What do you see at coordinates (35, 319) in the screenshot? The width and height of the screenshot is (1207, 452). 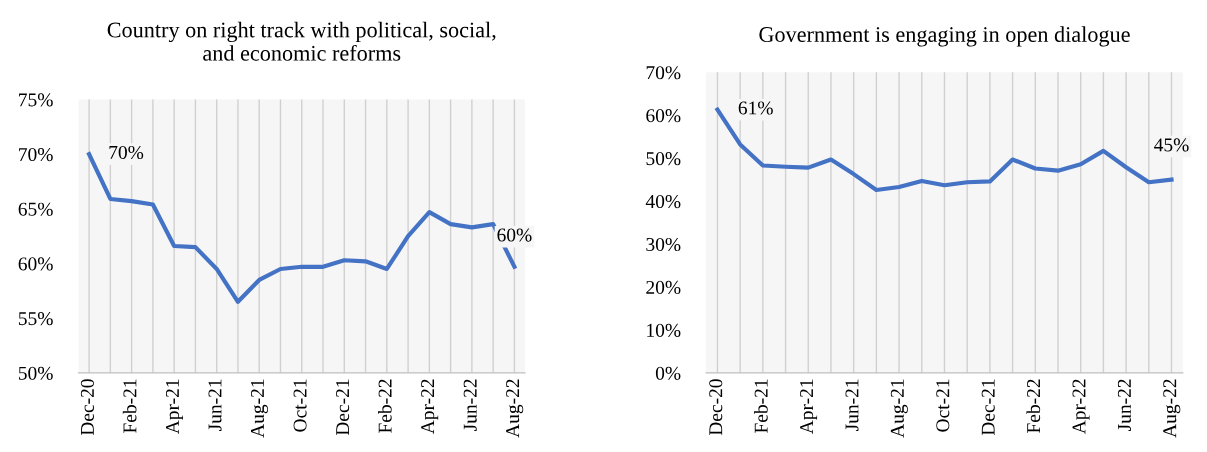 I see `y-tick-label: 55%` at bounding box center [35, 319].